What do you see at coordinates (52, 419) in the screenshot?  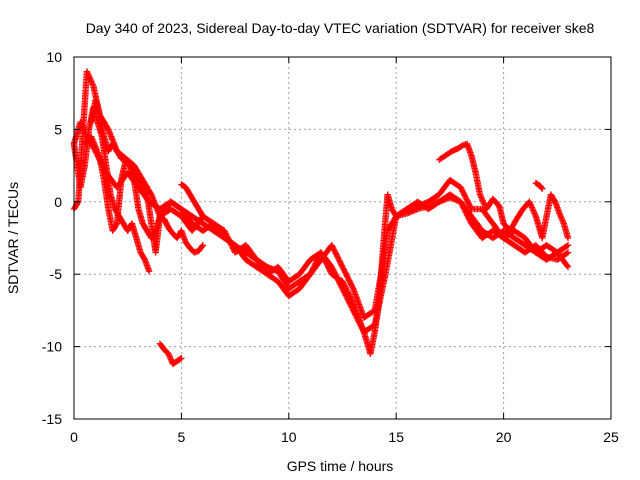 I see `y-tick-label: -15` at bounding box center [52, 419].